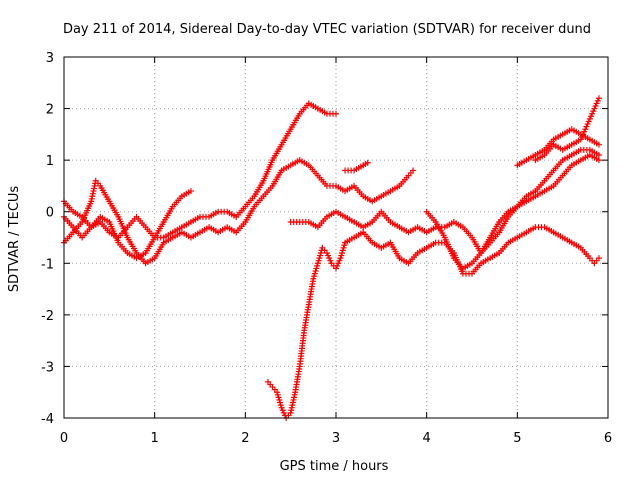 This screenshot has width=640, height=480. Describe the element at coordinates (598, 154) in the screenshot. I see `point-track-e` at that location.